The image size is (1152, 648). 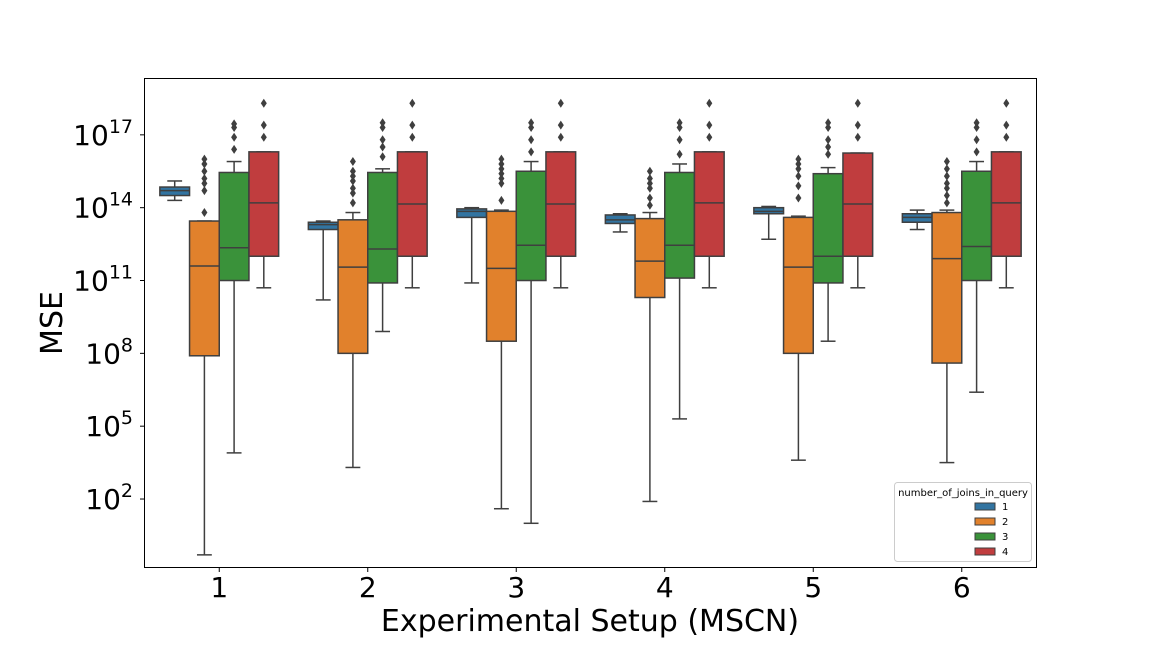 What do you see at coordinates (1005, 552) in the screenshot?
I see `legend-label: 4` at bounding box center [1005, 552].